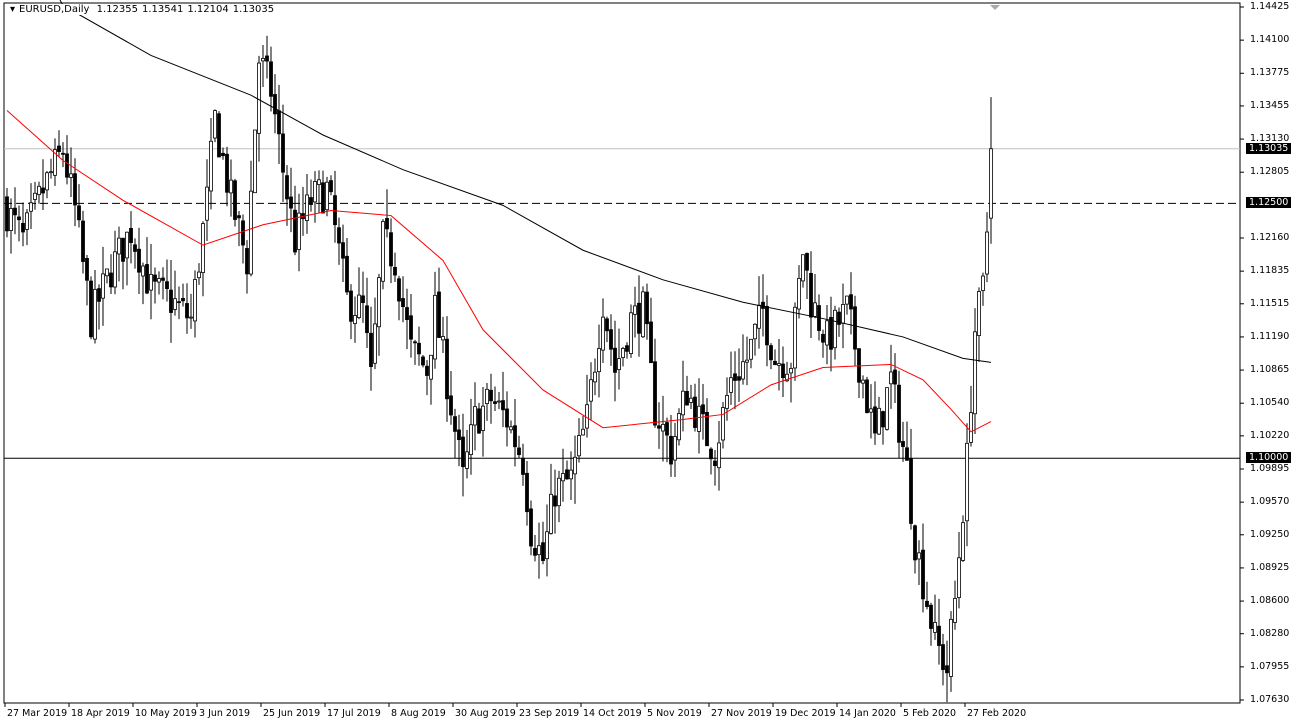 Image resolution: width=1292 pixels, height=726 pixels. What do you see at coordinates (1270, 666) in the screenshot?
I see `y-tick-label: 1.07955` at bounding box center [1270, 666].